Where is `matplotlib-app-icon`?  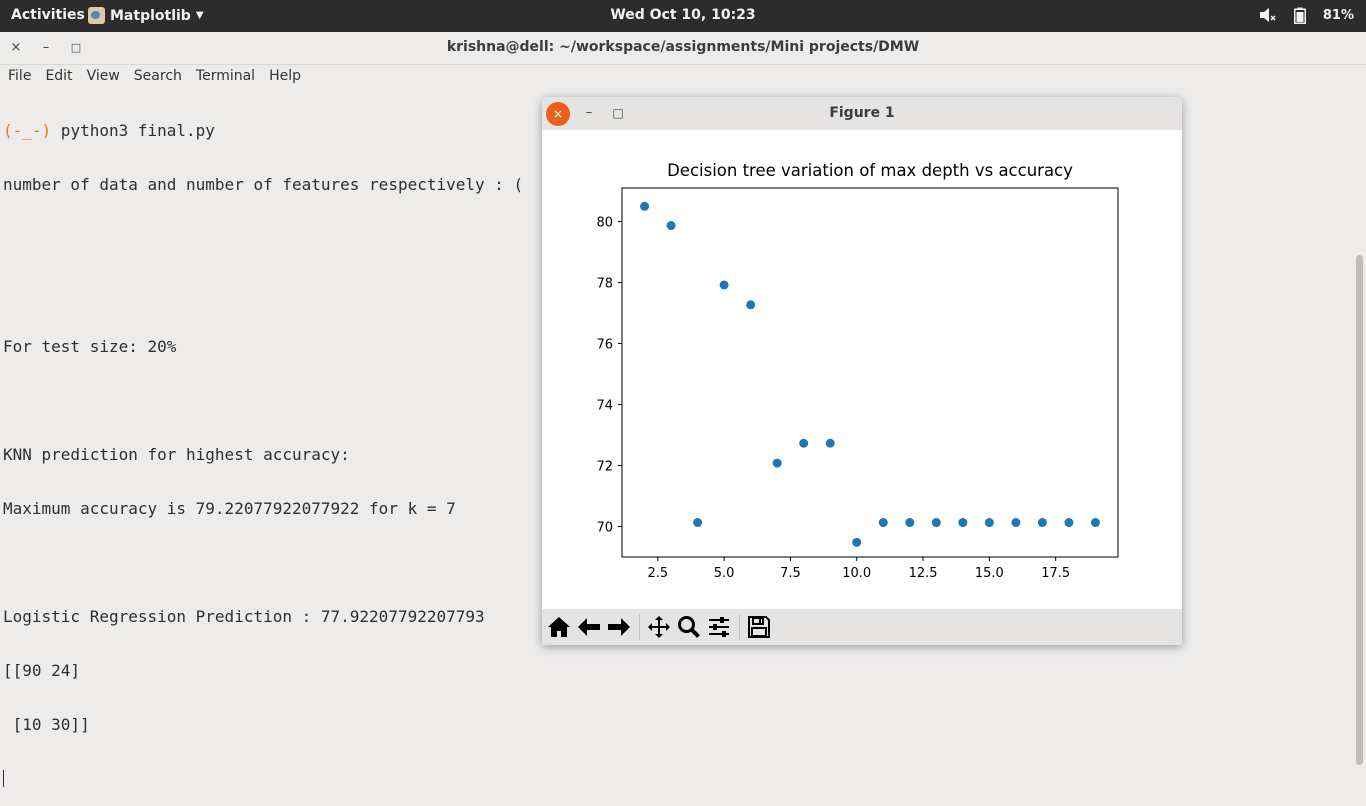 matplotlib-app-icon is located at coordinates (96, 15).